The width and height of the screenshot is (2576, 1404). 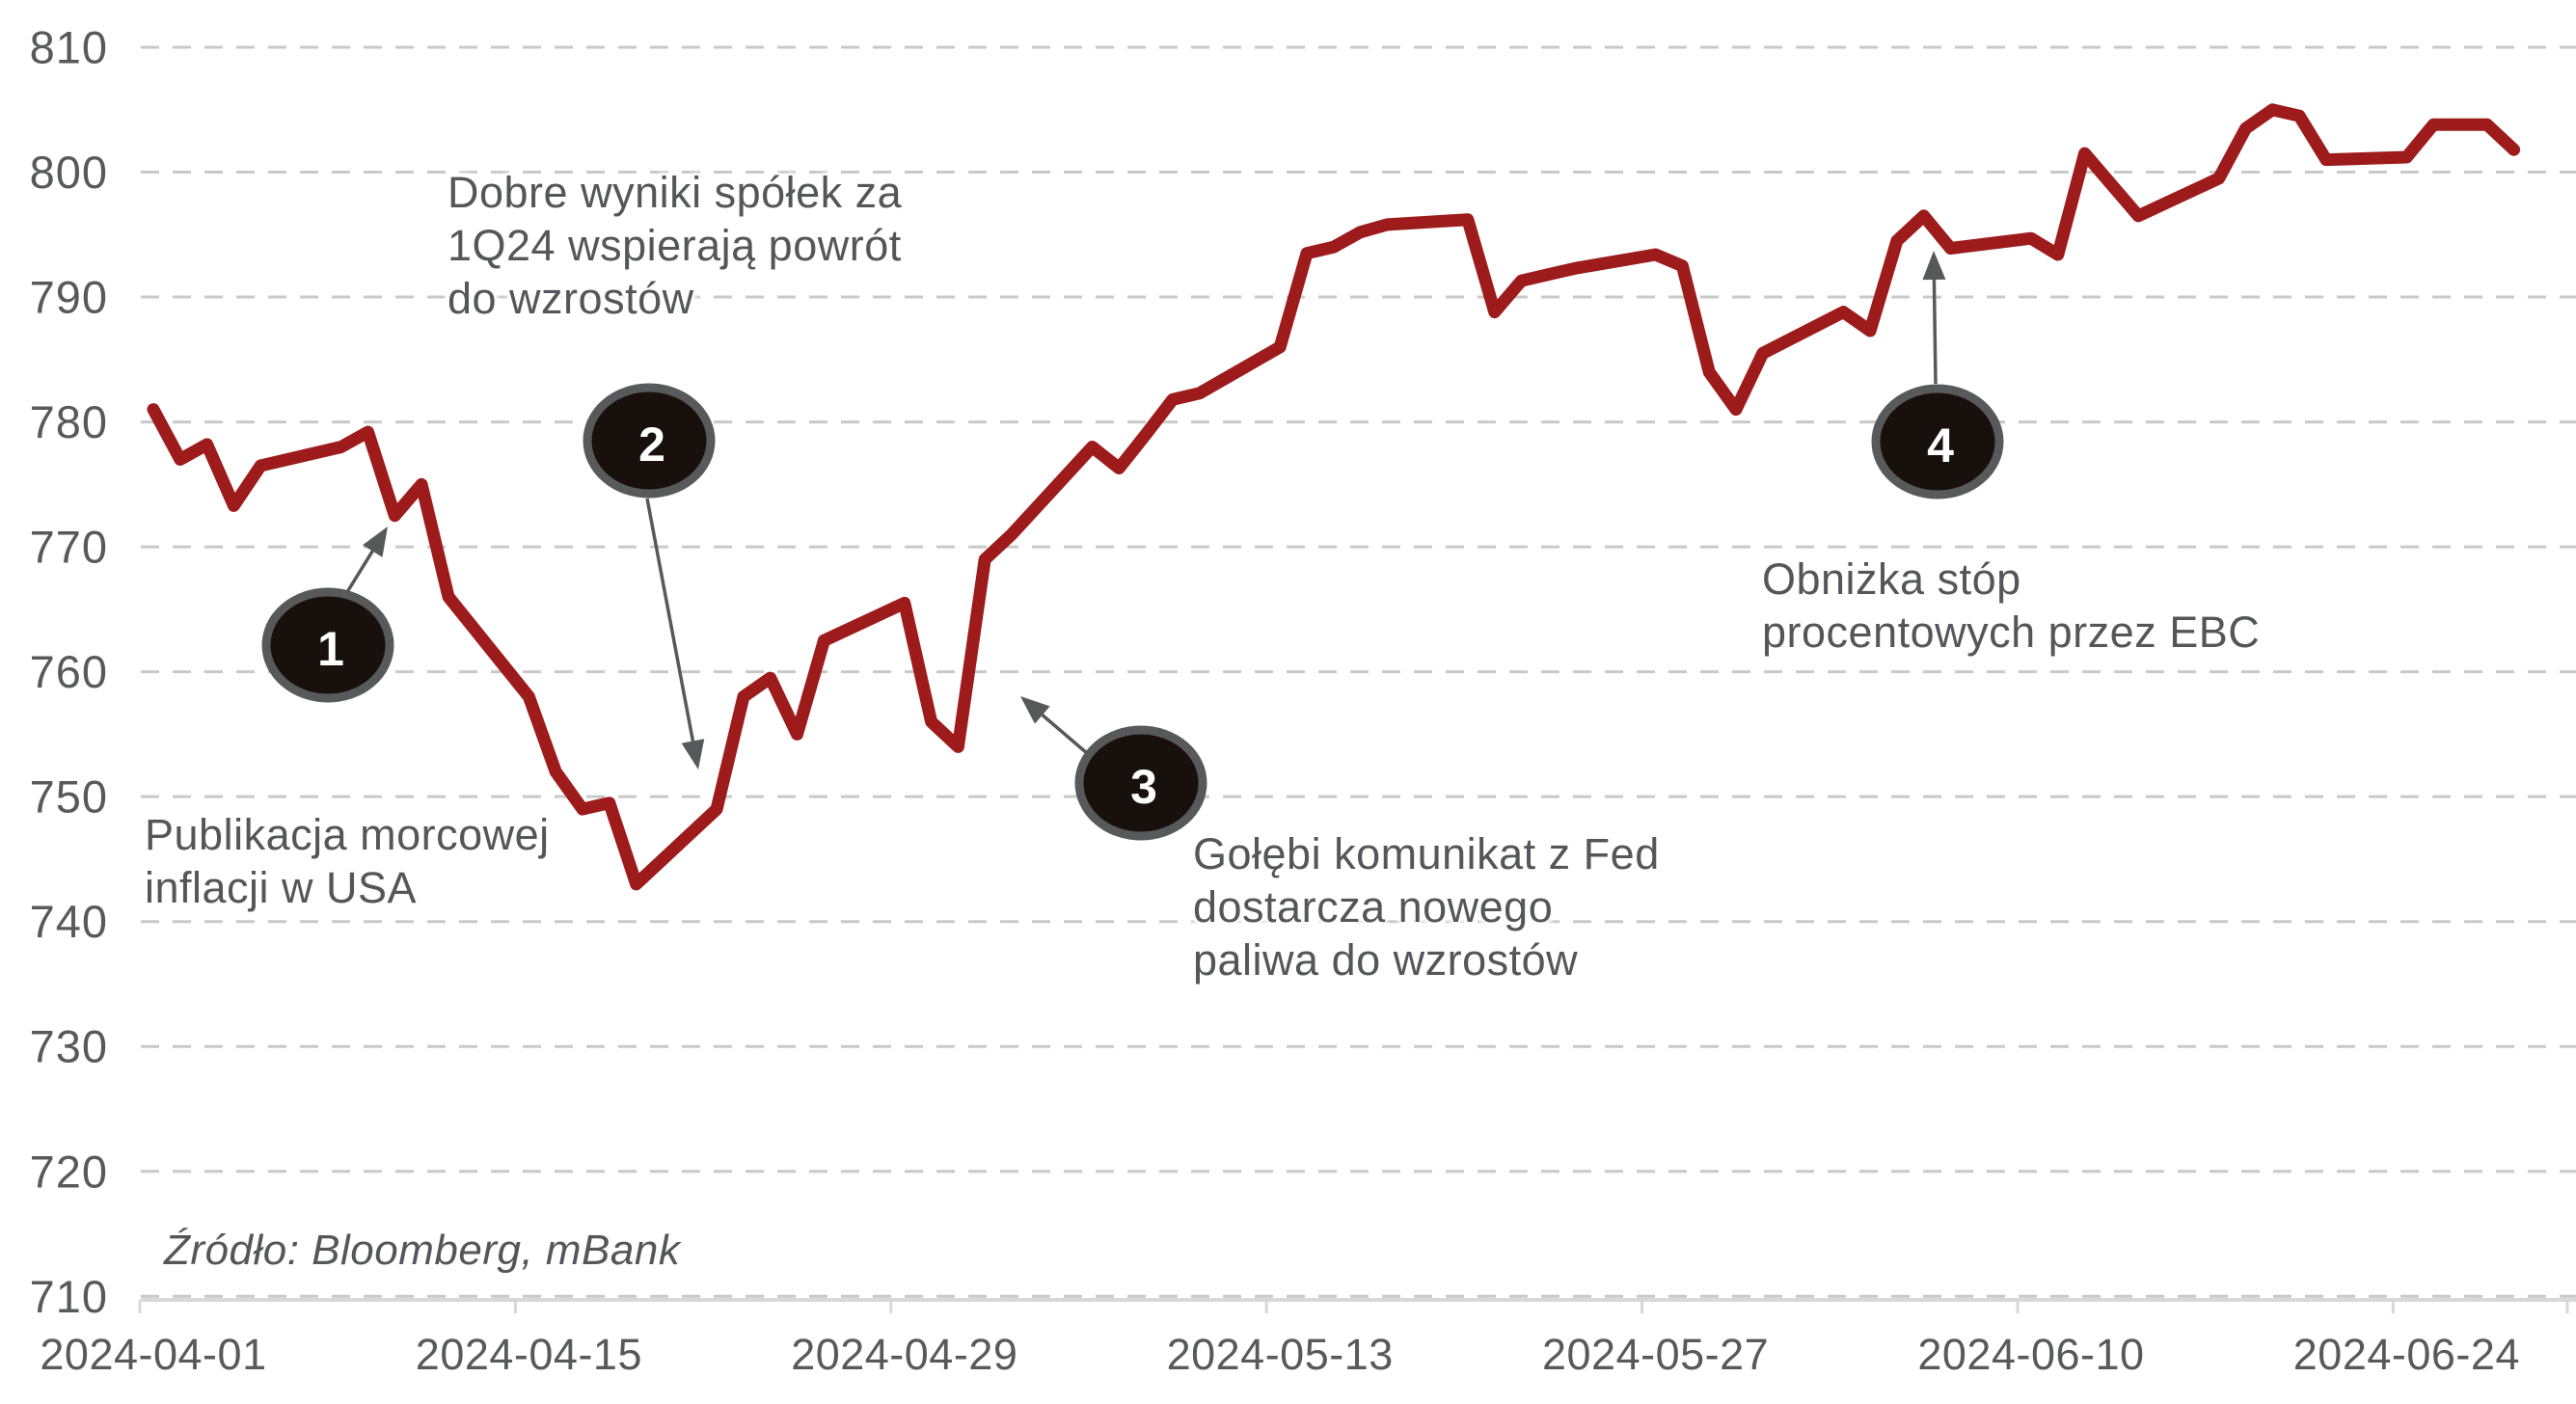 What do you see at coordinates (69, 421) in the screenshot?
I see `y-axis-label: 780` at bounding box center [69, 421].